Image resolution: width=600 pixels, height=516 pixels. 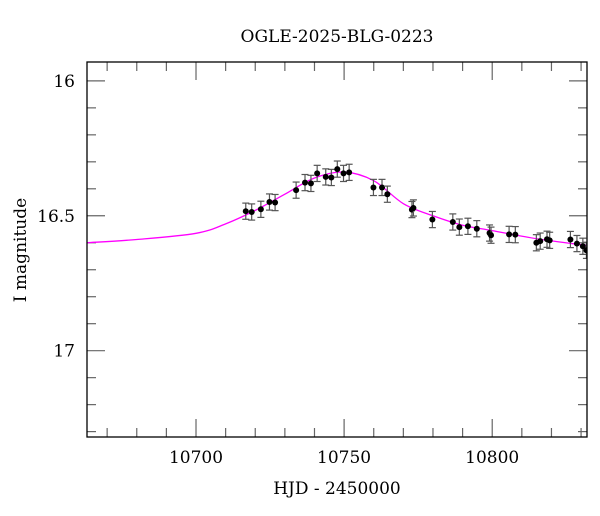 I want to click on x-axis-label: HJD - 2450000, so click(x=337, y=489).